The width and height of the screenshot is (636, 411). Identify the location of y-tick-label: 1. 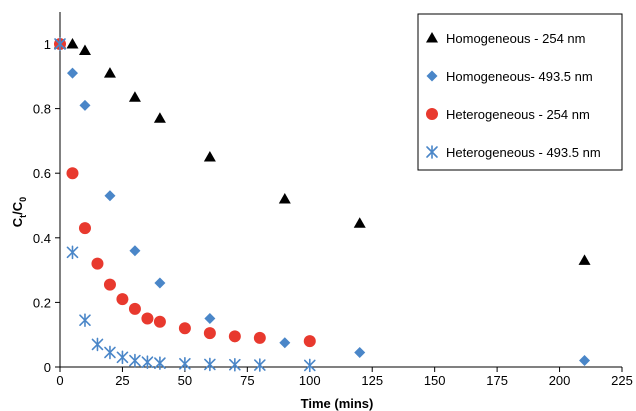
(47, 44).